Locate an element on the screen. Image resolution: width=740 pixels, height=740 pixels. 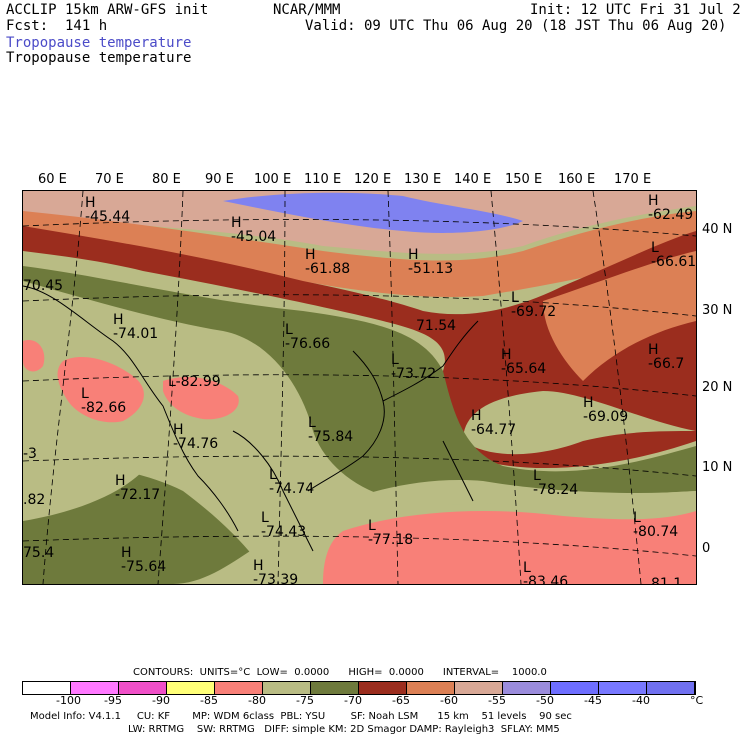
extrema-label: H -61.88 is located at coordinates (328, 262).